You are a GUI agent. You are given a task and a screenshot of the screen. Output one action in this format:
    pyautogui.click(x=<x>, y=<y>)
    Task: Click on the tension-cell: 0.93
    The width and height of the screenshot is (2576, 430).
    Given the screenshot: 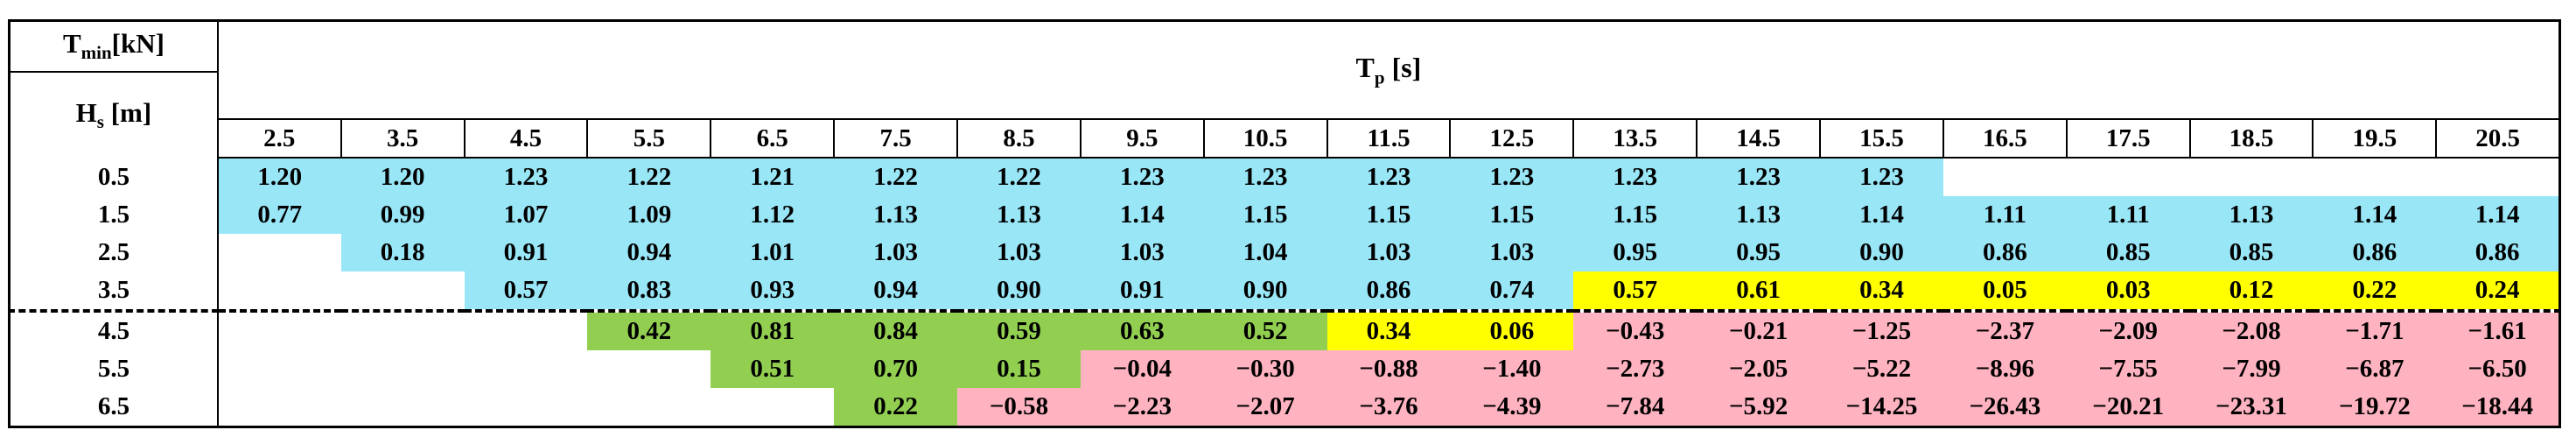 What is the action you would take?
    pyautogui.click(x=772, y=292)
    